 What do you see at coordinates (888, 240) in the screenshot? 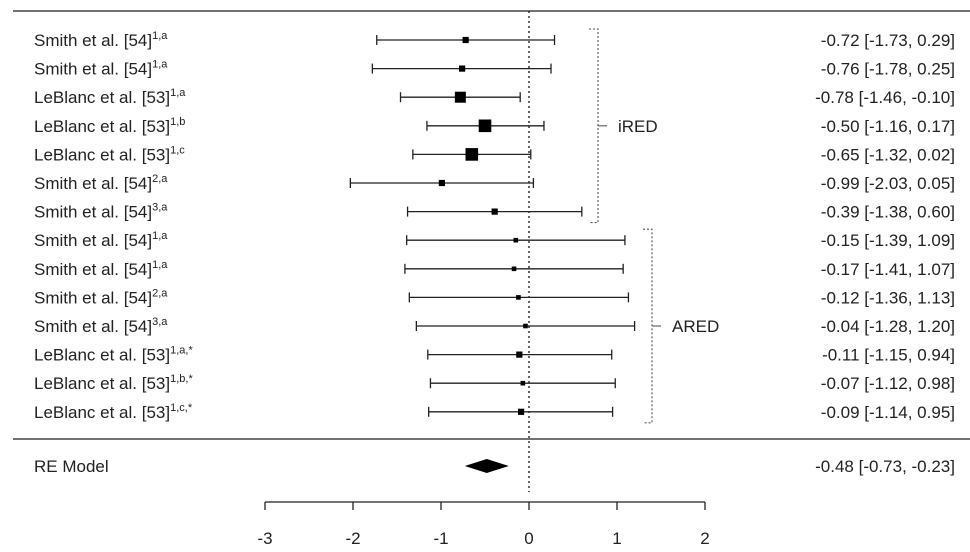
I see `ci-text: -0.15 [-1.39, 1.09]` at bounding box center [888, 240].